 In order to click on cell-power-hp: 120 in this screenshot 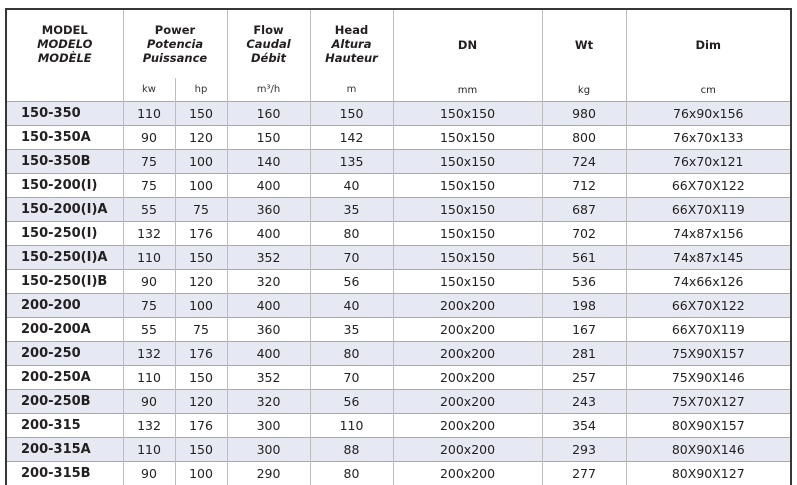, I will do `click(201, 282)`.